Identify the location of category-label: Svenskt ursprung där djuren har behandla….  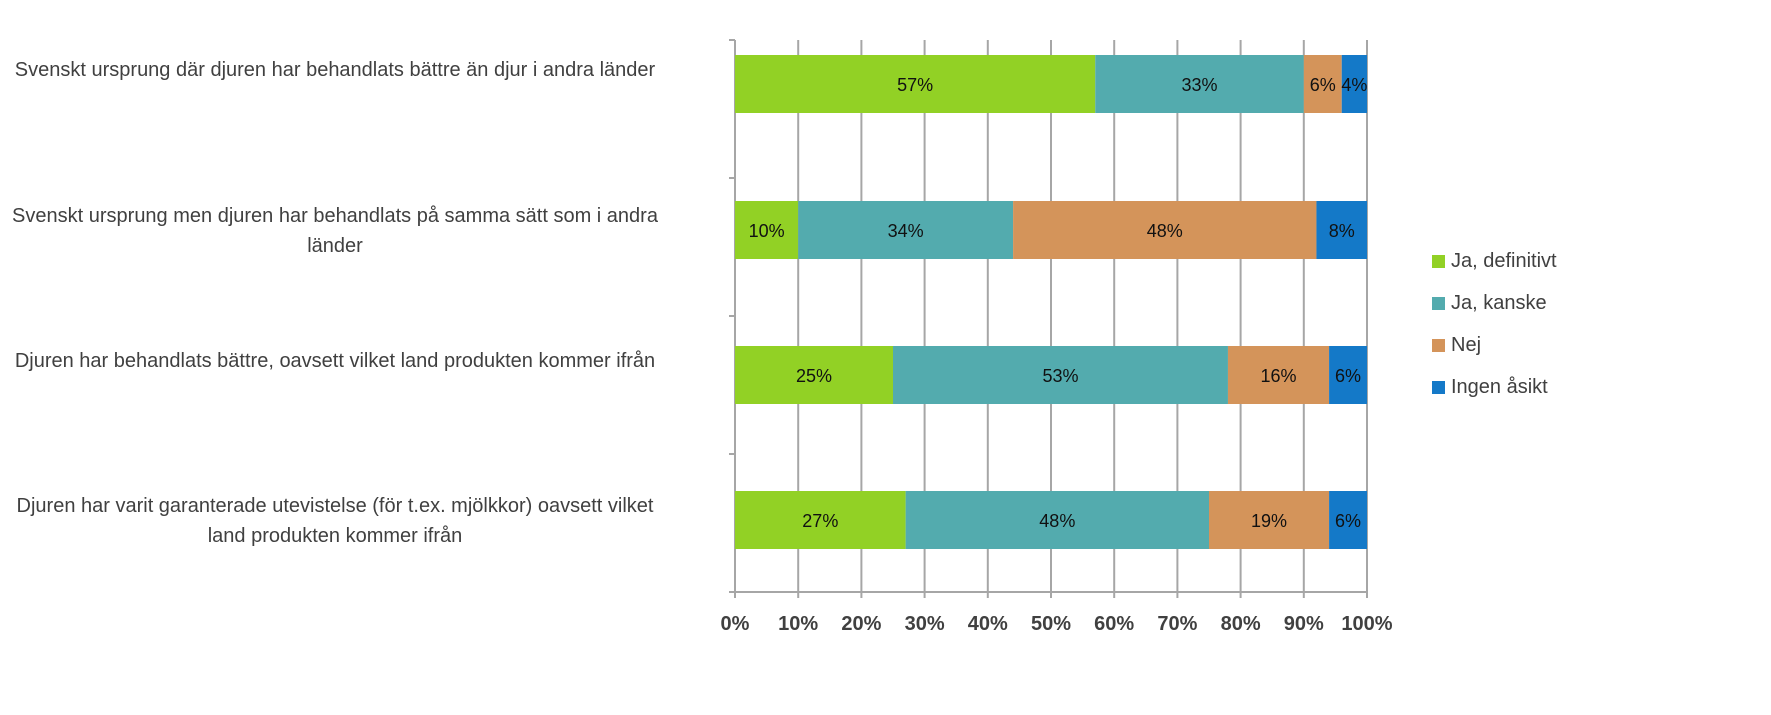
(335, 70).